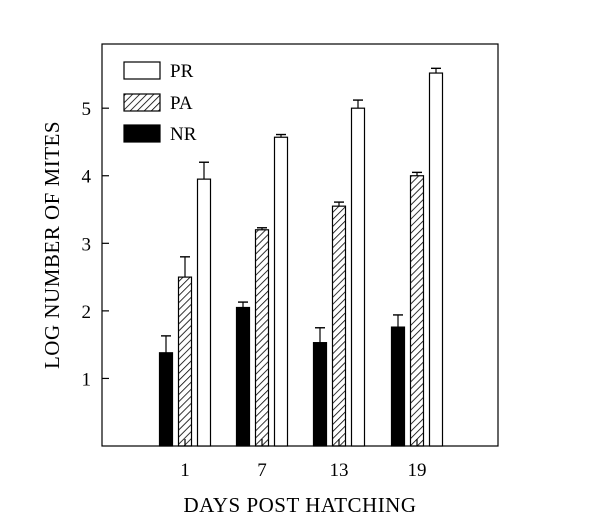 This screenshot has width=601, height=526. Describe the element at coordinates (339, 470) in the screenshot. I see `x-tick-label: 13` at that location.